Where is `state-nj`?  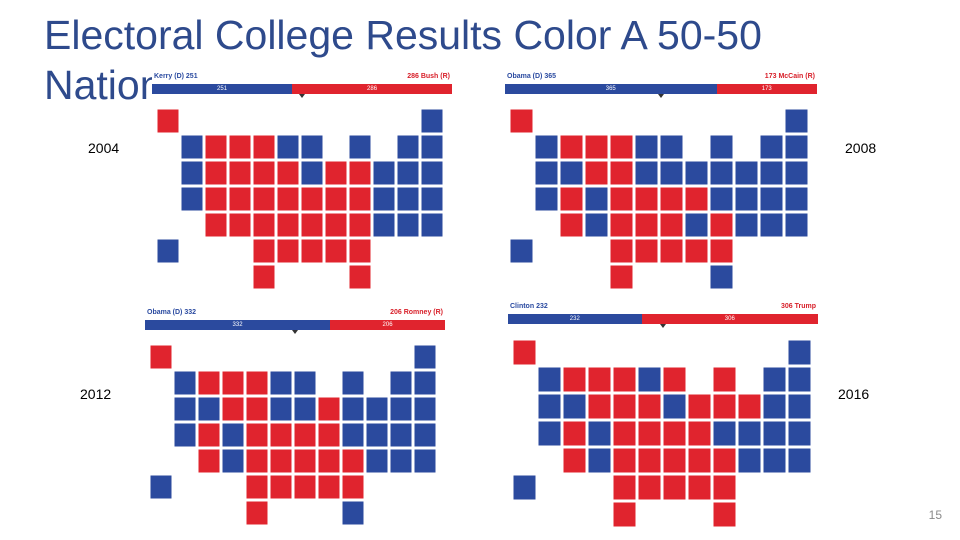
state-nj is located at coordinates (401, 435).